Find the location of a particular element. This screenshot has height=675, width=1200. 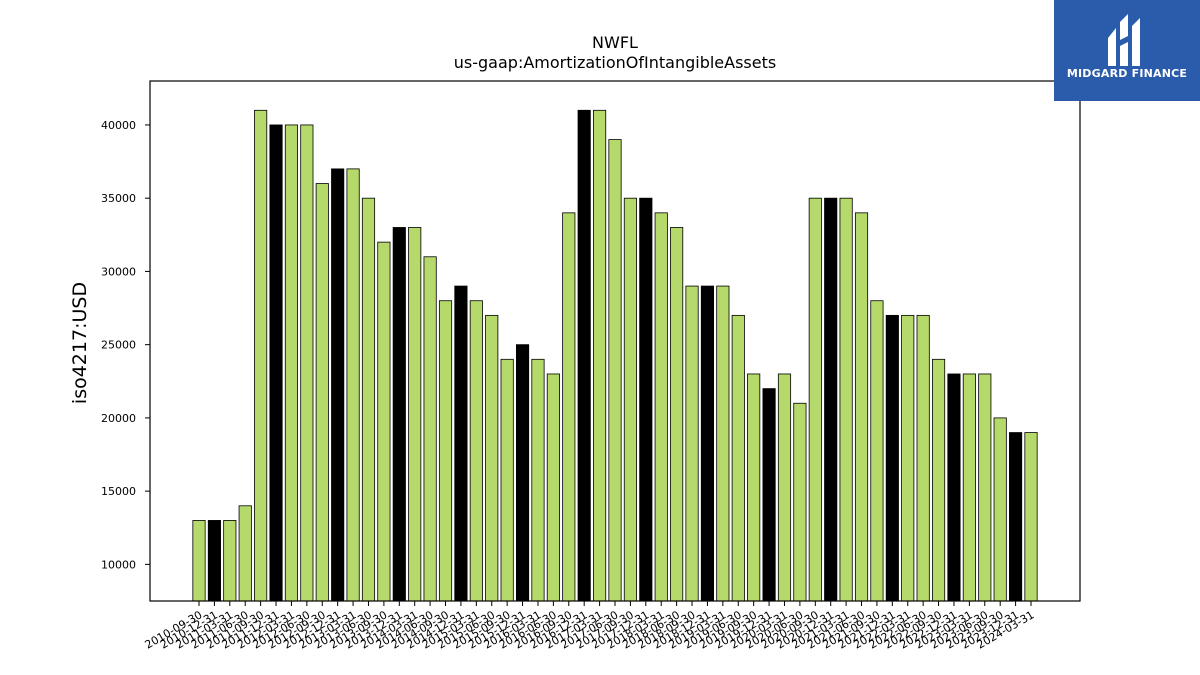

chart-subtitle: us-gaap:AmortizationOfIntangibleAssets is located at coordinates (615, 62).